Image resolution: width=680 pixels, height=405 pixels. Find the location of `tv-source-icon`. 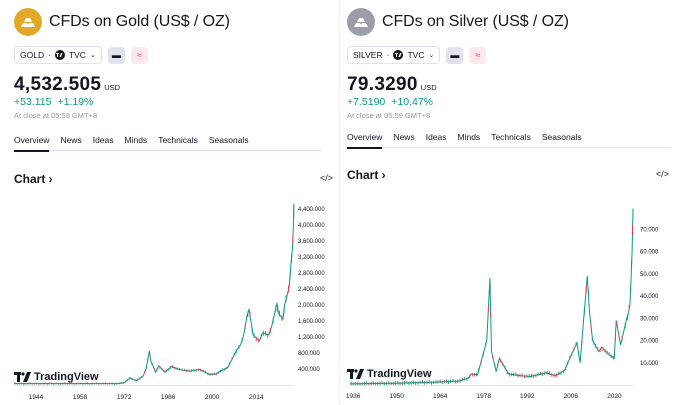

tv-source-icon is located at coordinates (398, 55).